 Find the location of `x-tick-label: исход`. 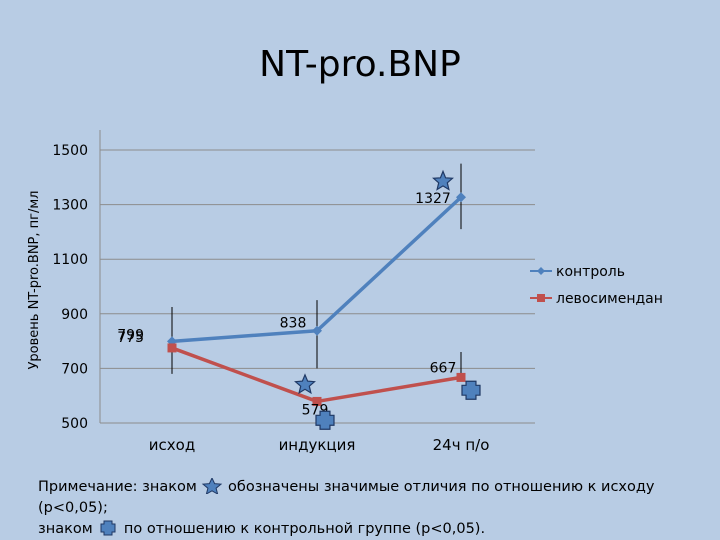

x-tick-label: исход is located at coordinates (172, 445).